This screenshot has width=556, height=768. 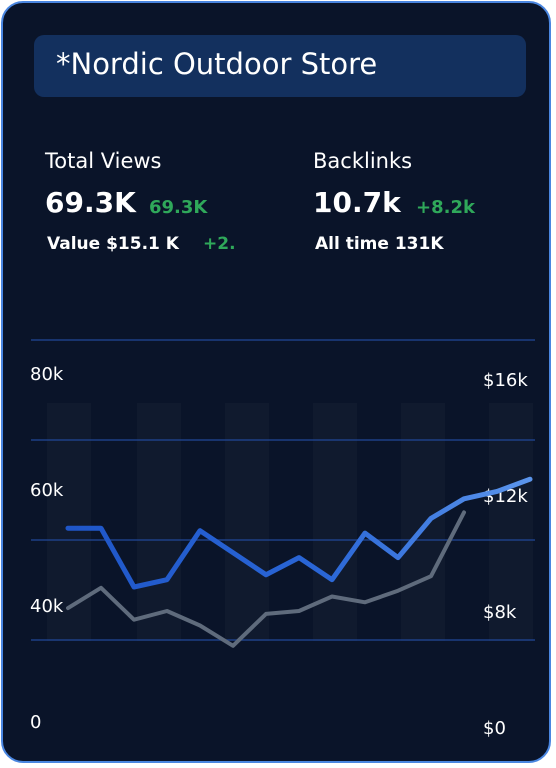 I want to click on series-line-primary, so click(x=299, y=533).